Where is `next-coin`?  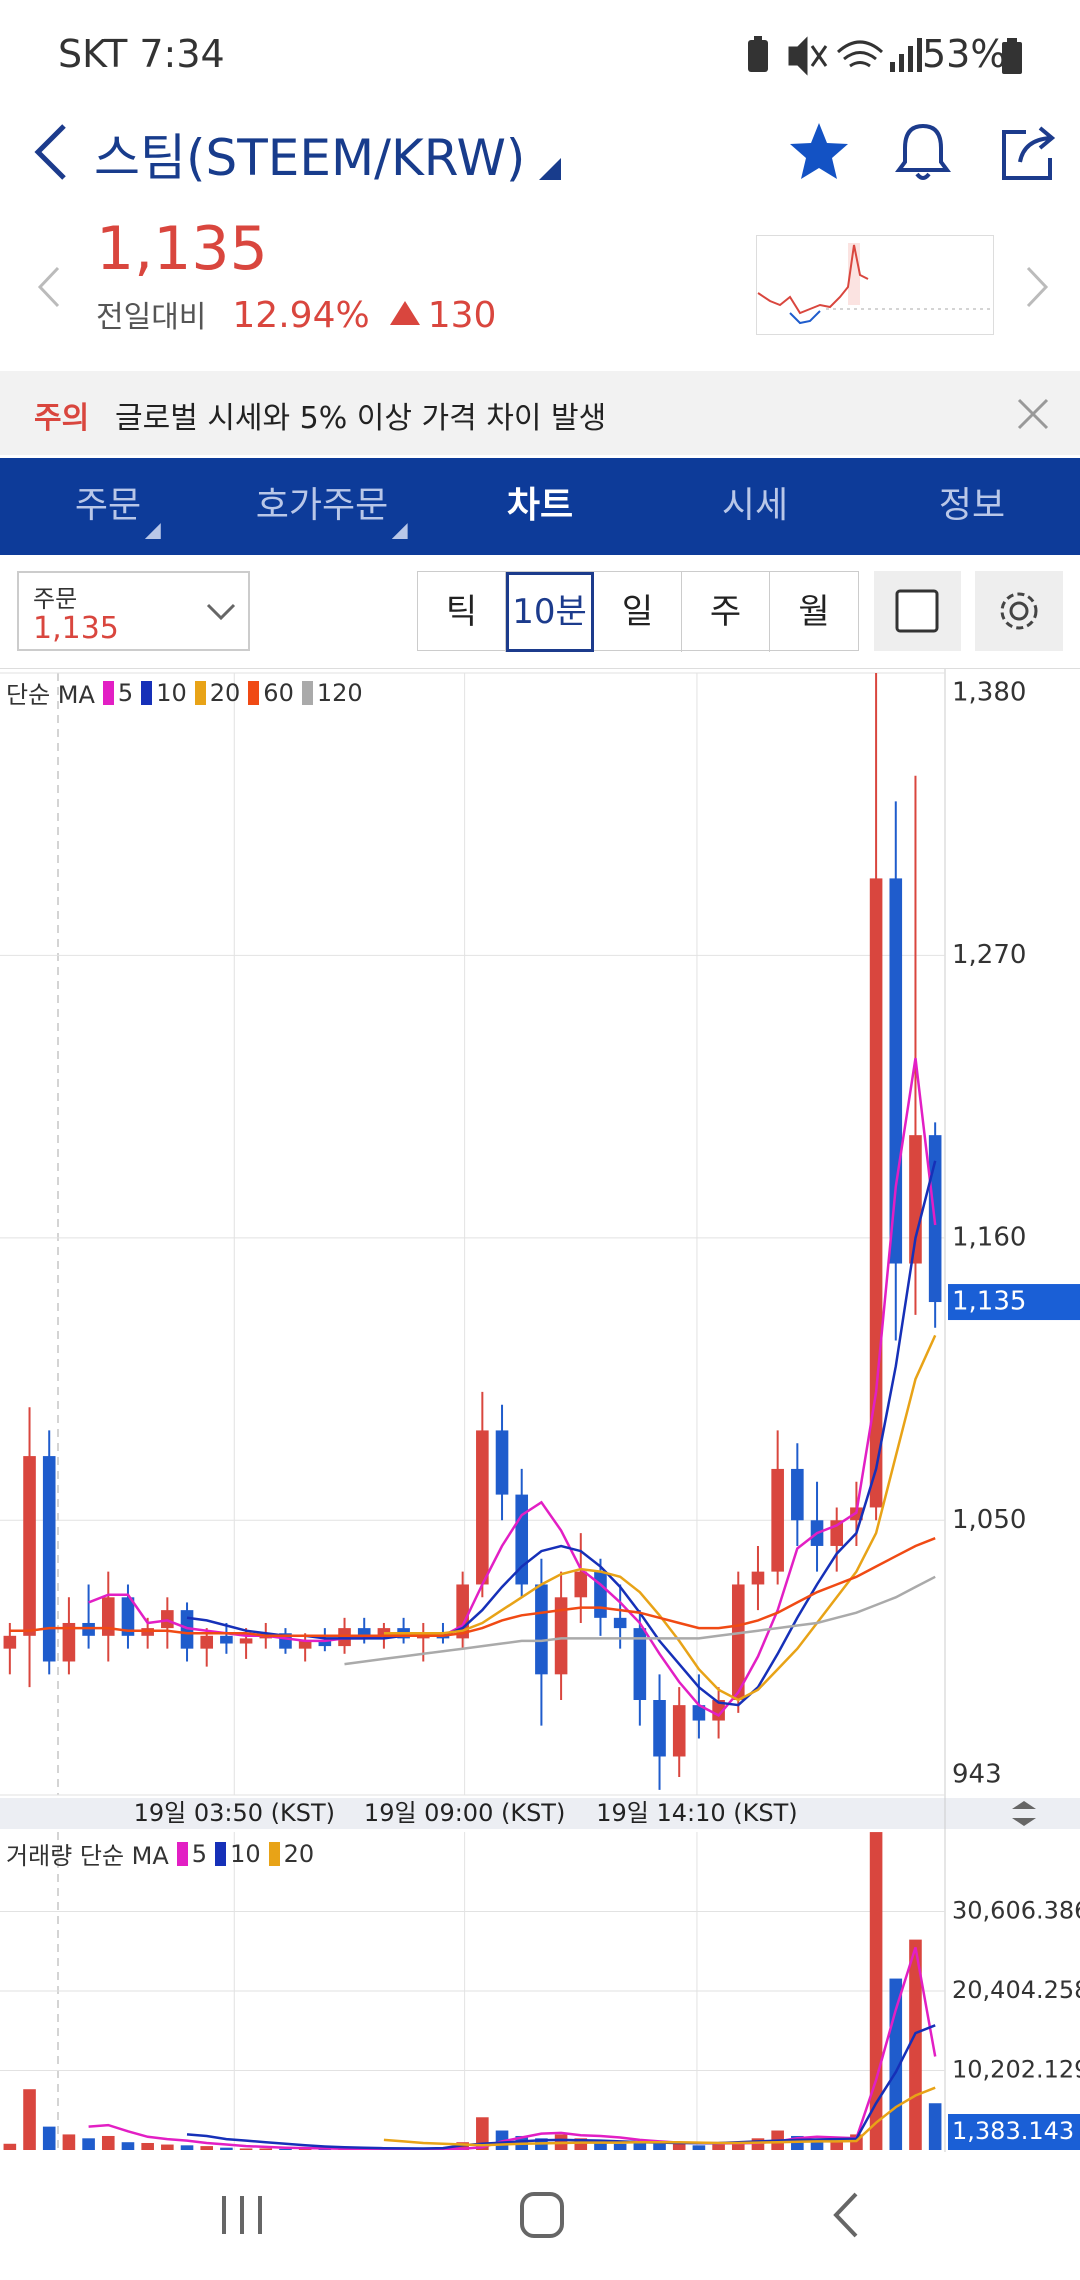 next-coin is located at coordinates (1037, 287).